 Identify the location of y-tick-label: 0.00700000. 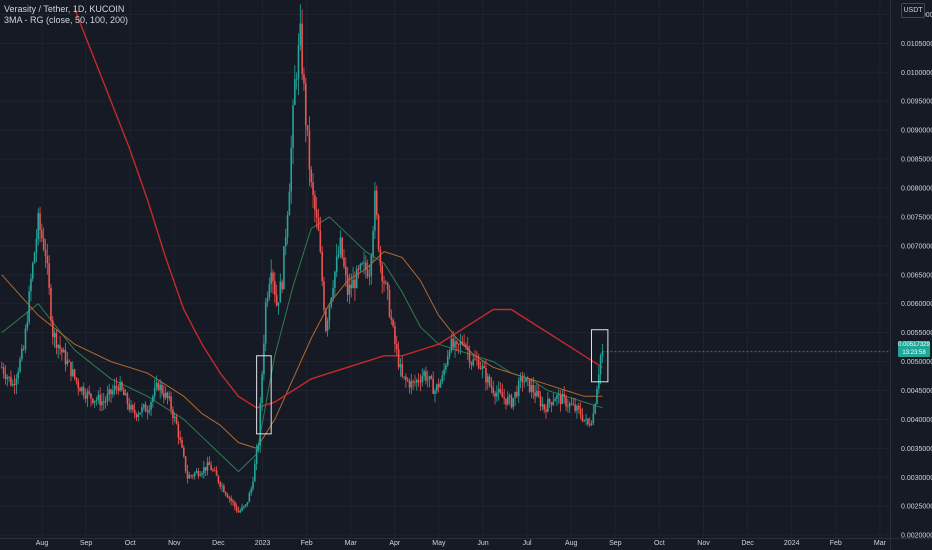
(916, 246).